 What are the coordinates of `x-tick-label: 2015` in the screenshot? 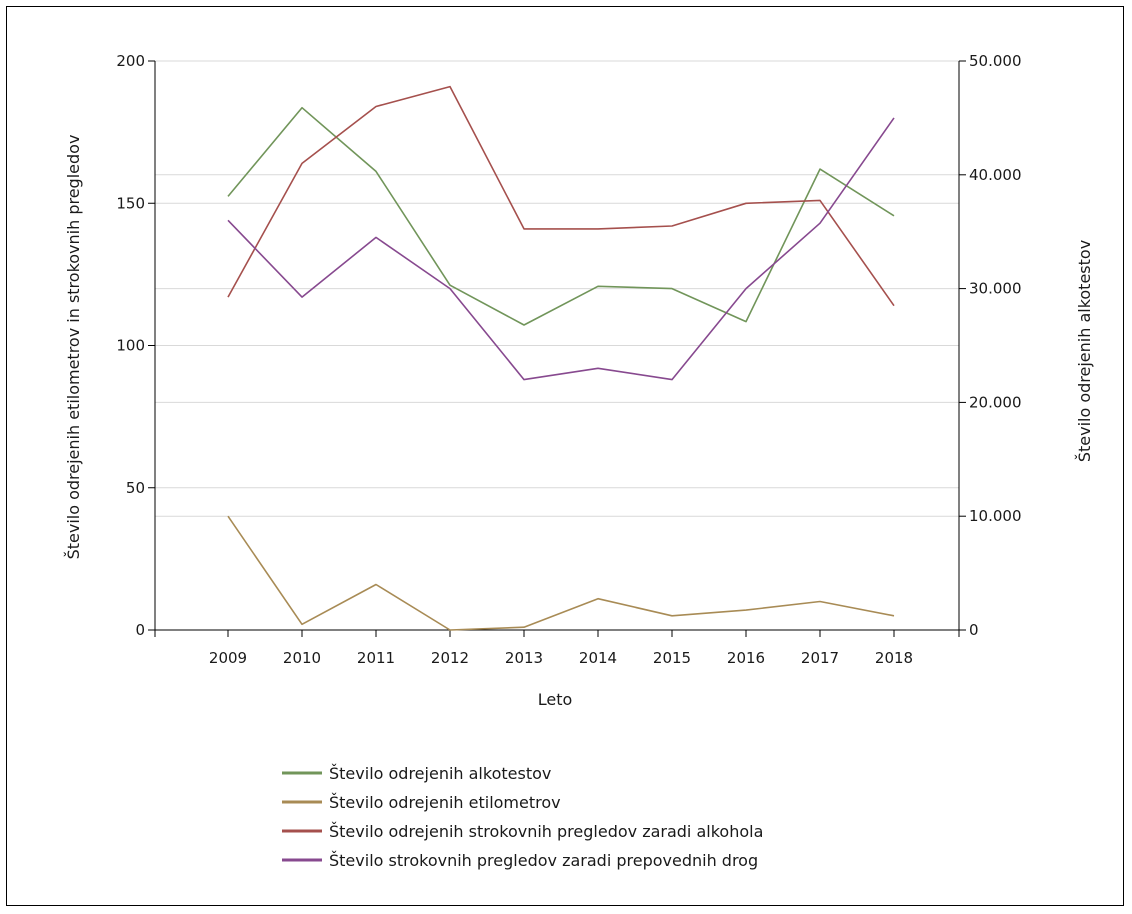 It's located at (672, 658).